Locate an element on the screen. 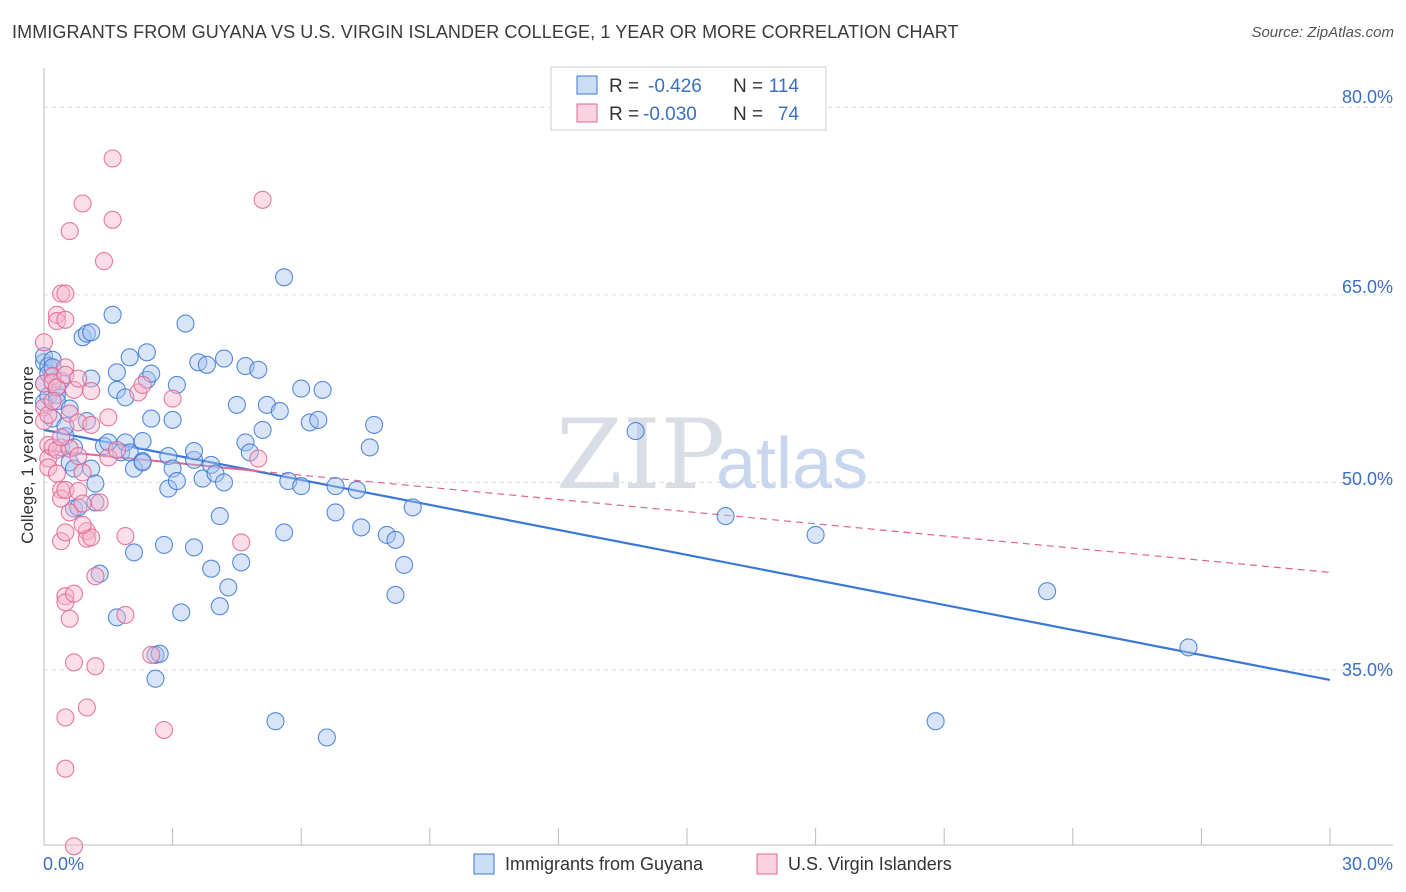 The image size is (1406, 892). legend-r-value-virgin: -0.030 is located at coordinates (670, 114).